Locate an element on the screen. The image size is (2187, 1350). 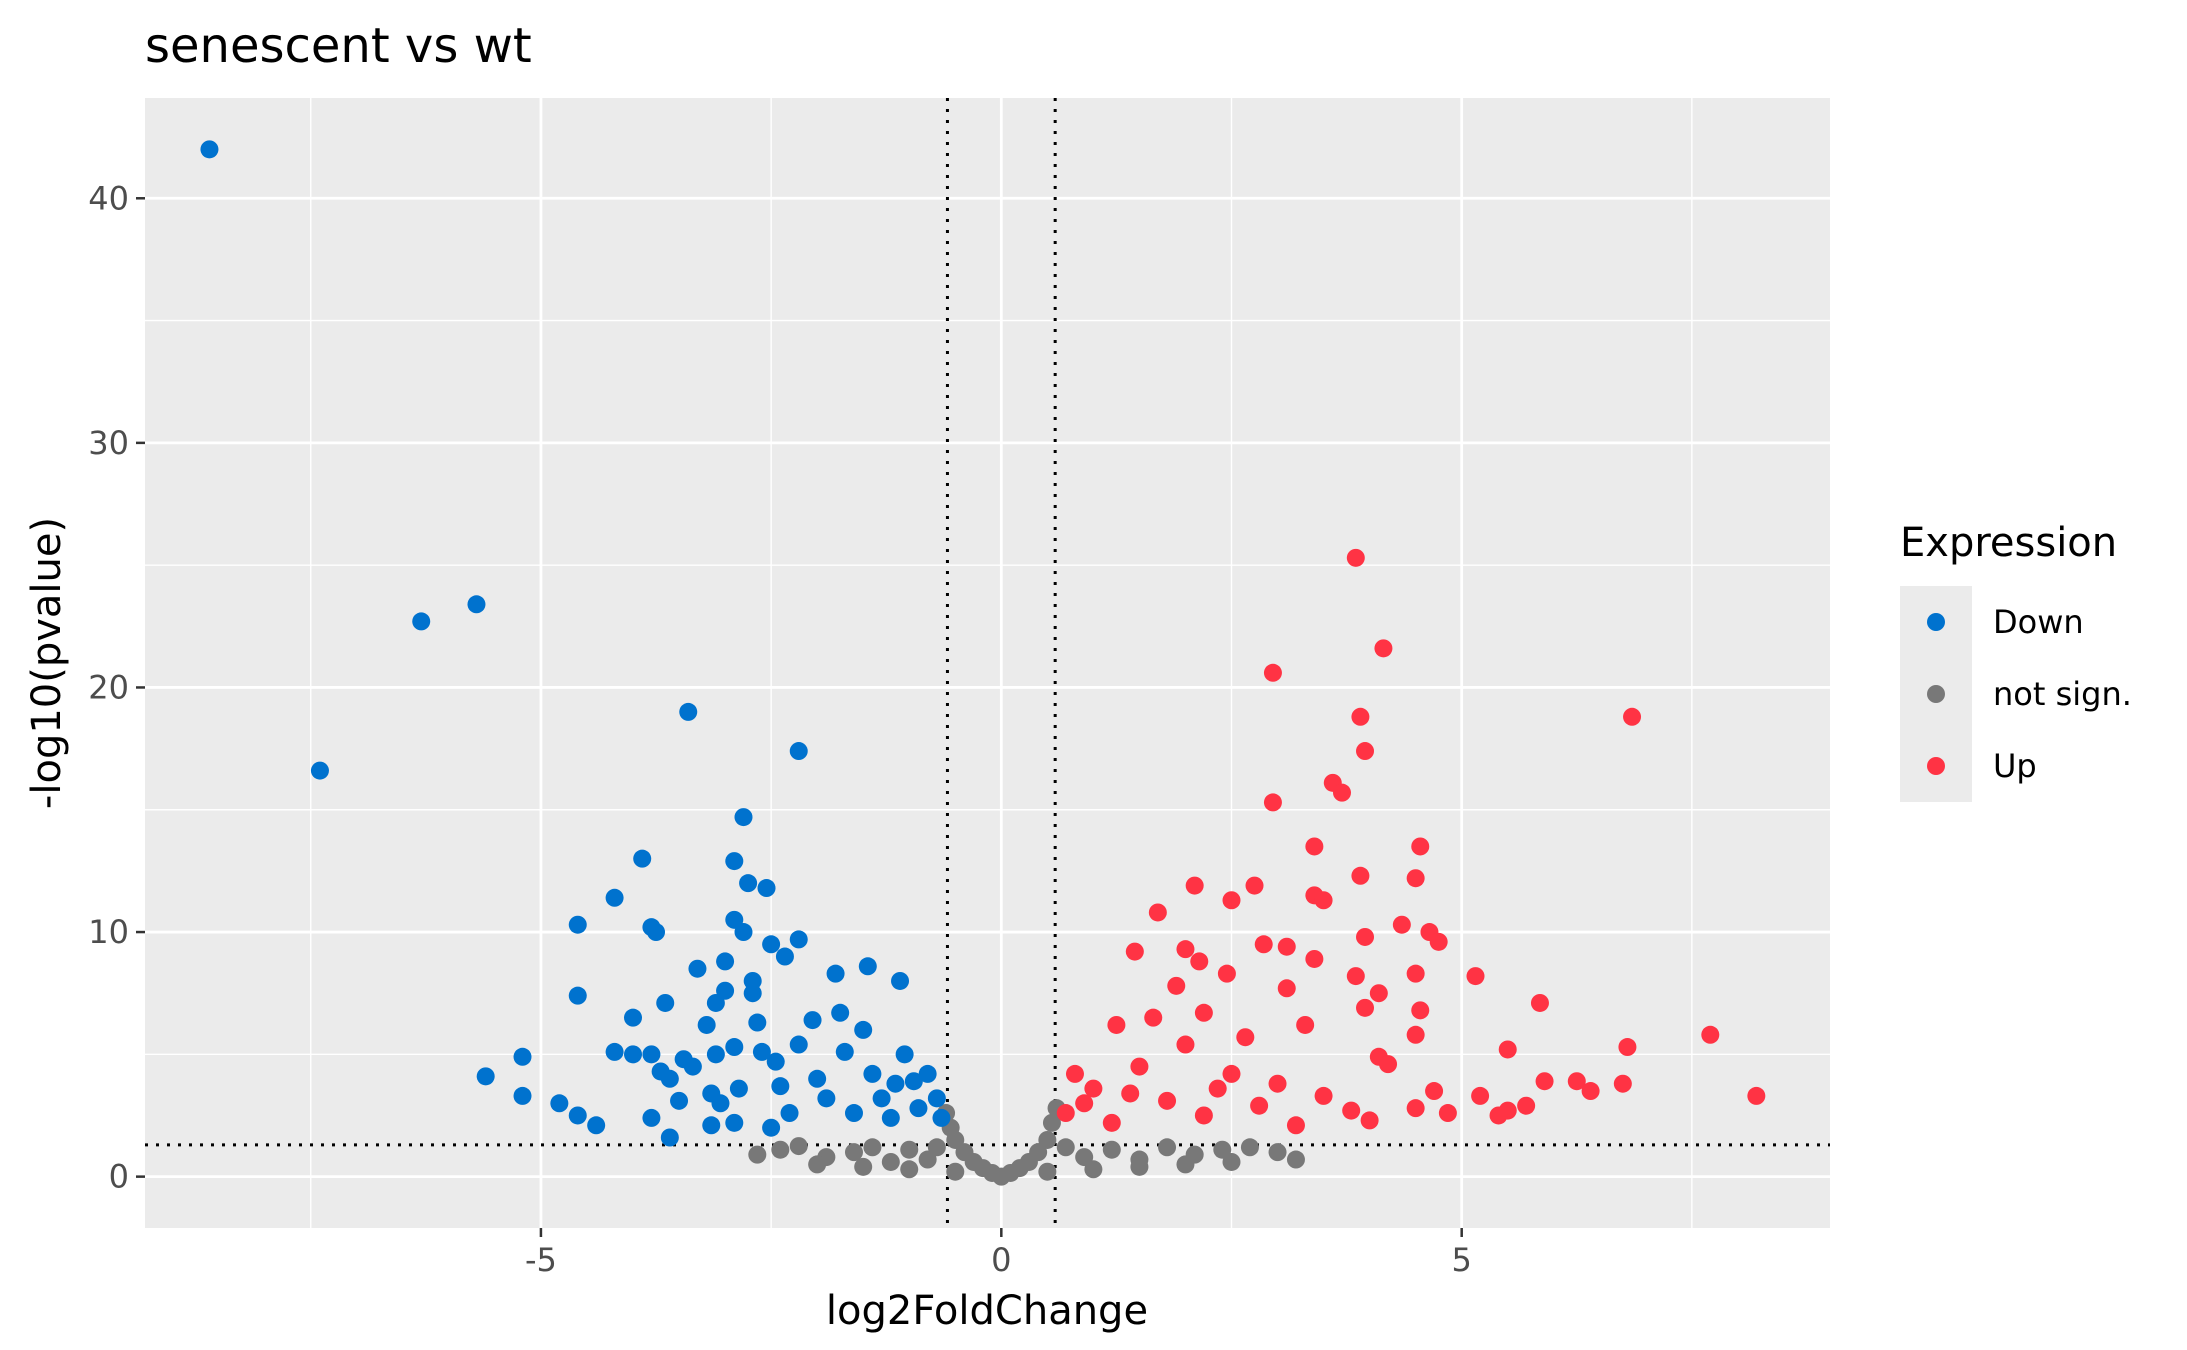
x-tick-label: 0 is located at coordinates (1001, 1260).